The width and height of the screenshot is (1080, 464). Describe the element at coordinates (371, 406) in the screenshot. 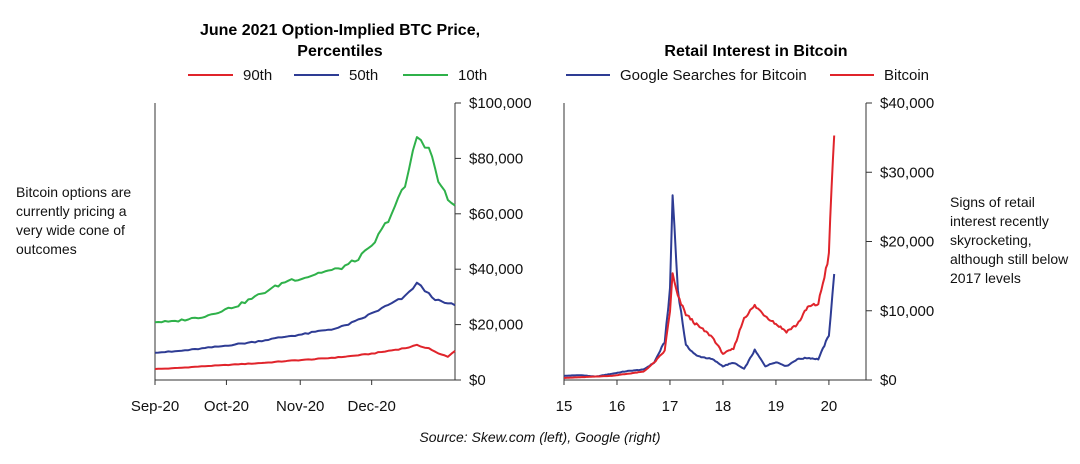

I see `left-chart-x-tick-label: Dec-20` at that location.